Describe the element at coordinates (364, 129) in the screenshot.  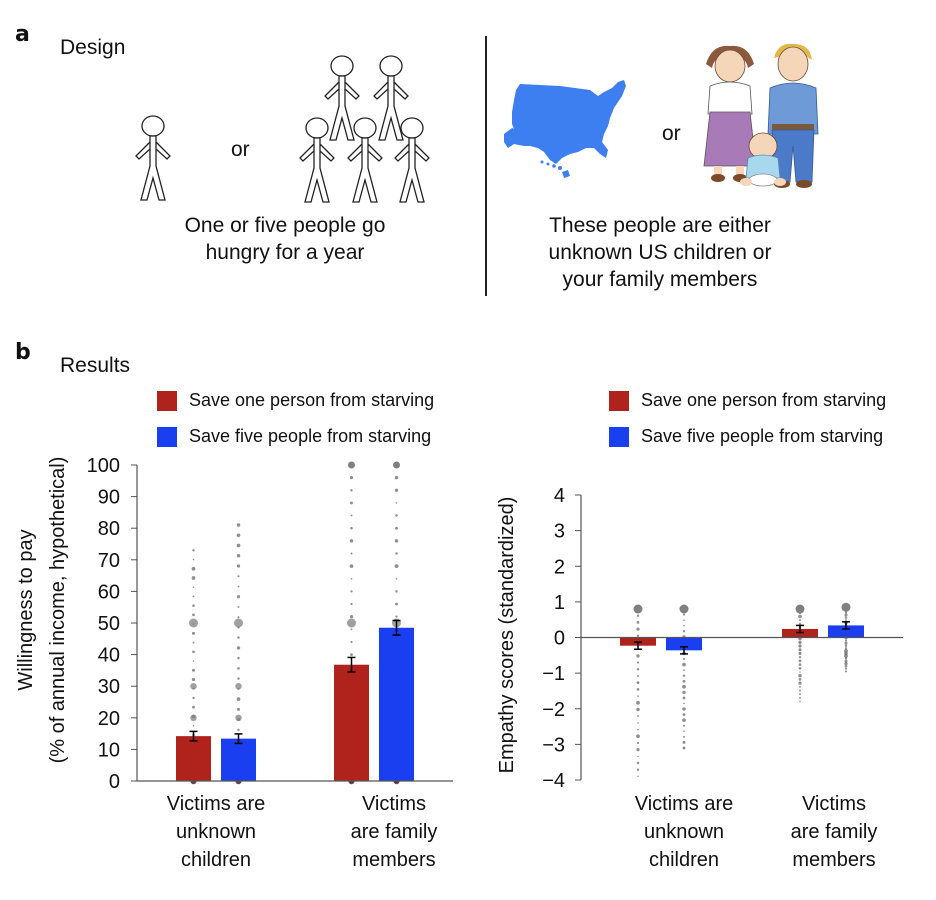
I see `stick-figures-five-icon` at that location.